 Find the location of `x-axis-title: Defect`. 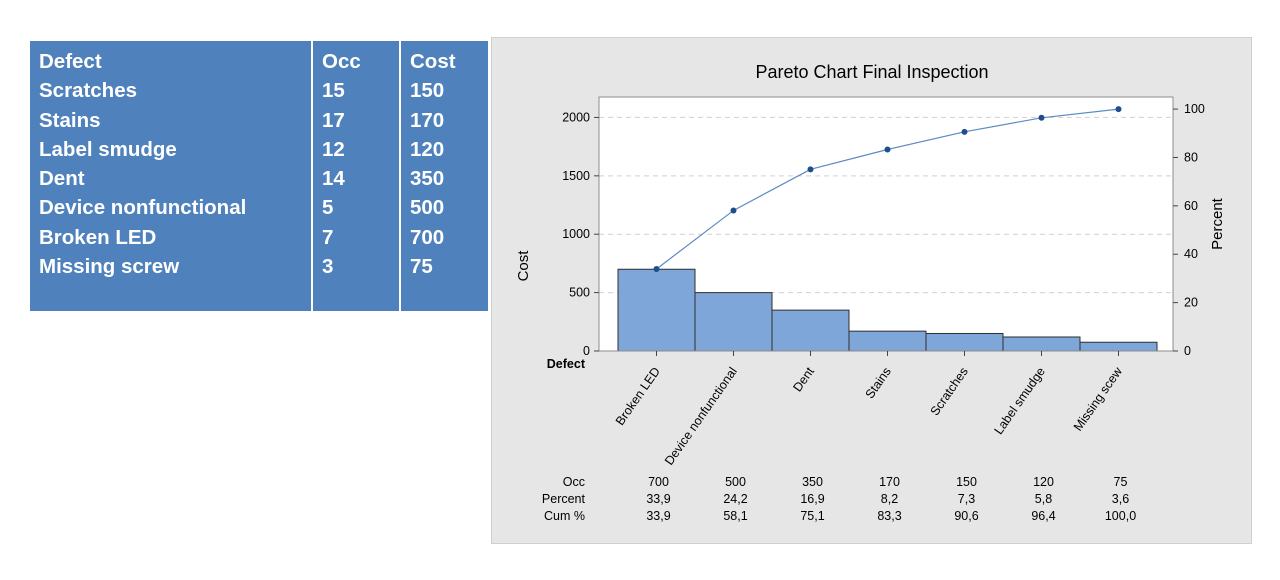

x-axis-title: Defect is located at coordinates (566, 364).